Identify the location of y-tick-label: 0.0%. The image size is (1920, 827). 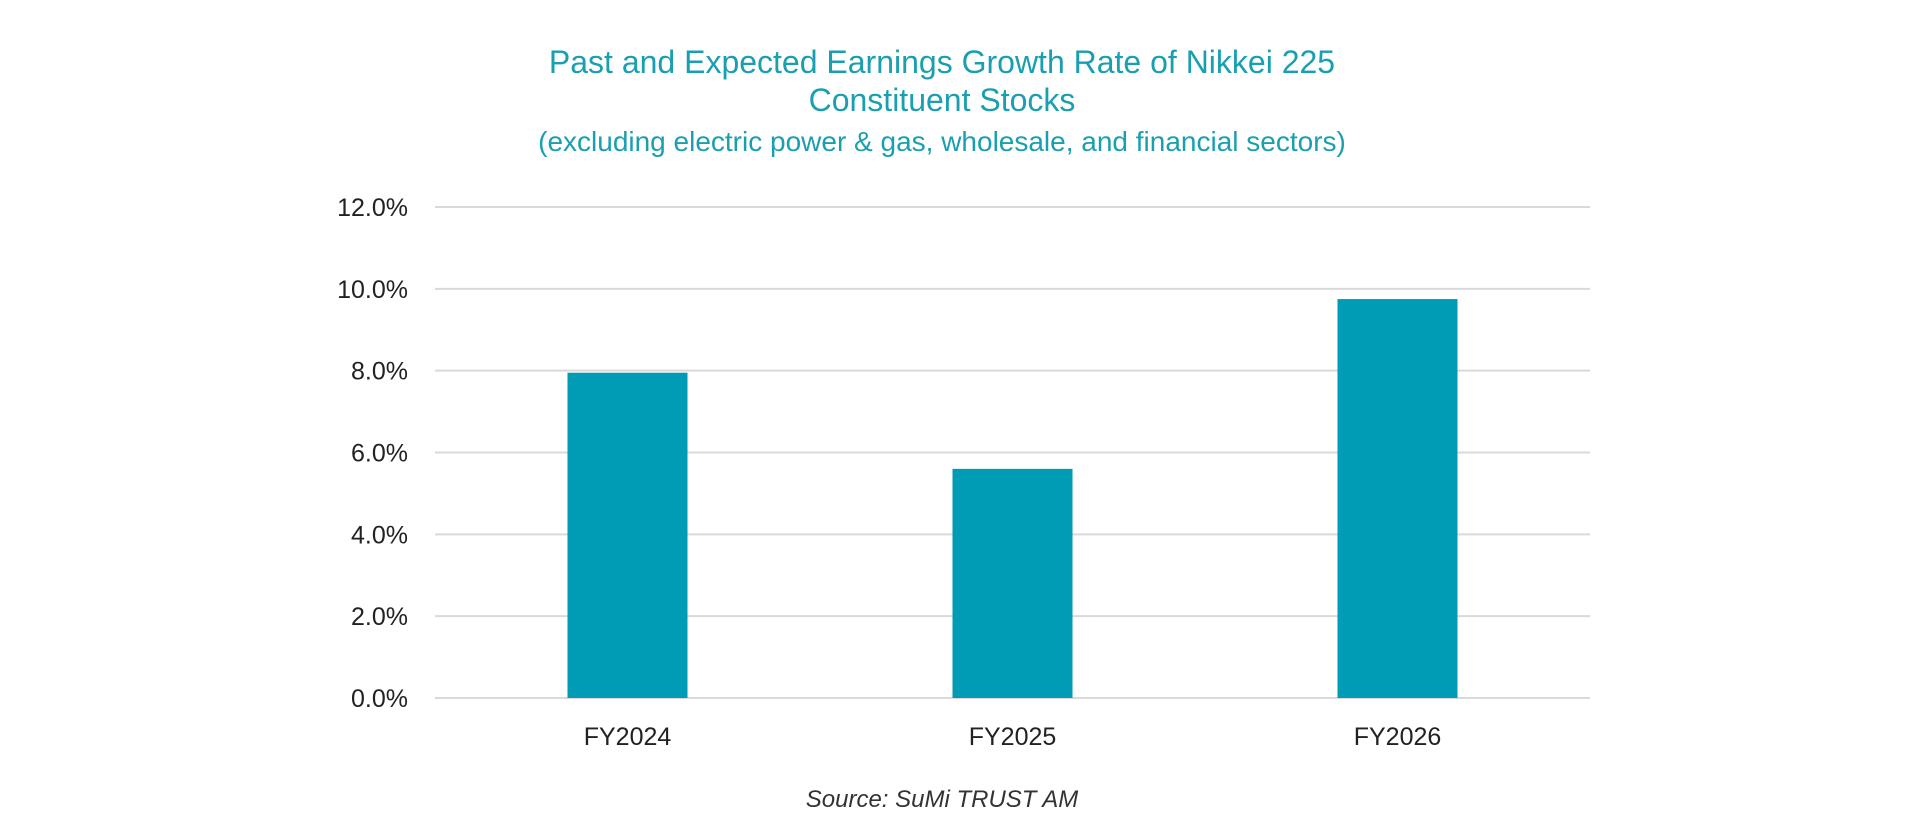
(379, 699).